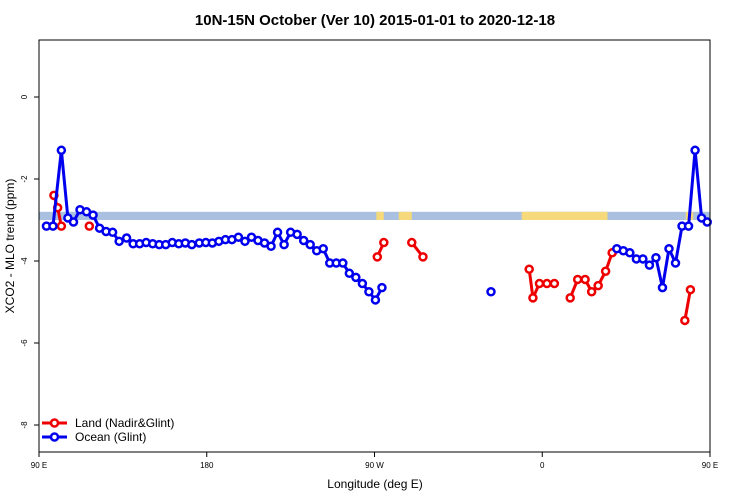  I want to click on y-tick-label-1: -2, so click(24, 179).